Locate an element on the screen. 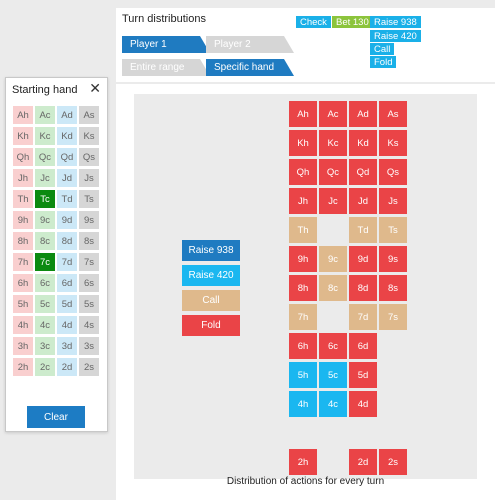  hand-card-4c: 4c is located at coordinates (45, 325).